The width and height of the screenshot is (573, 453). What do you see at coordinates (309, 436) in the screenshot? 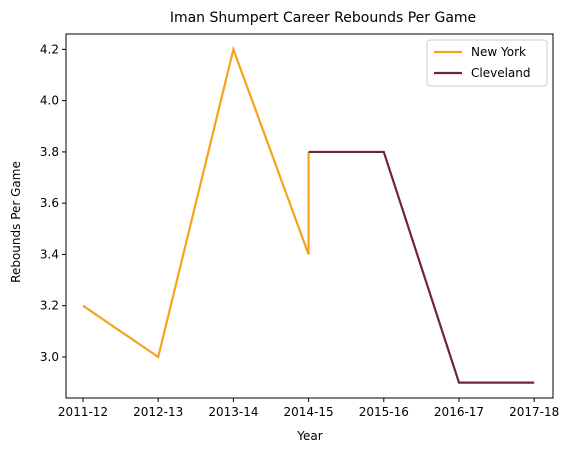
I see `x-axis-label: Year` at bounding box center [309, 436].